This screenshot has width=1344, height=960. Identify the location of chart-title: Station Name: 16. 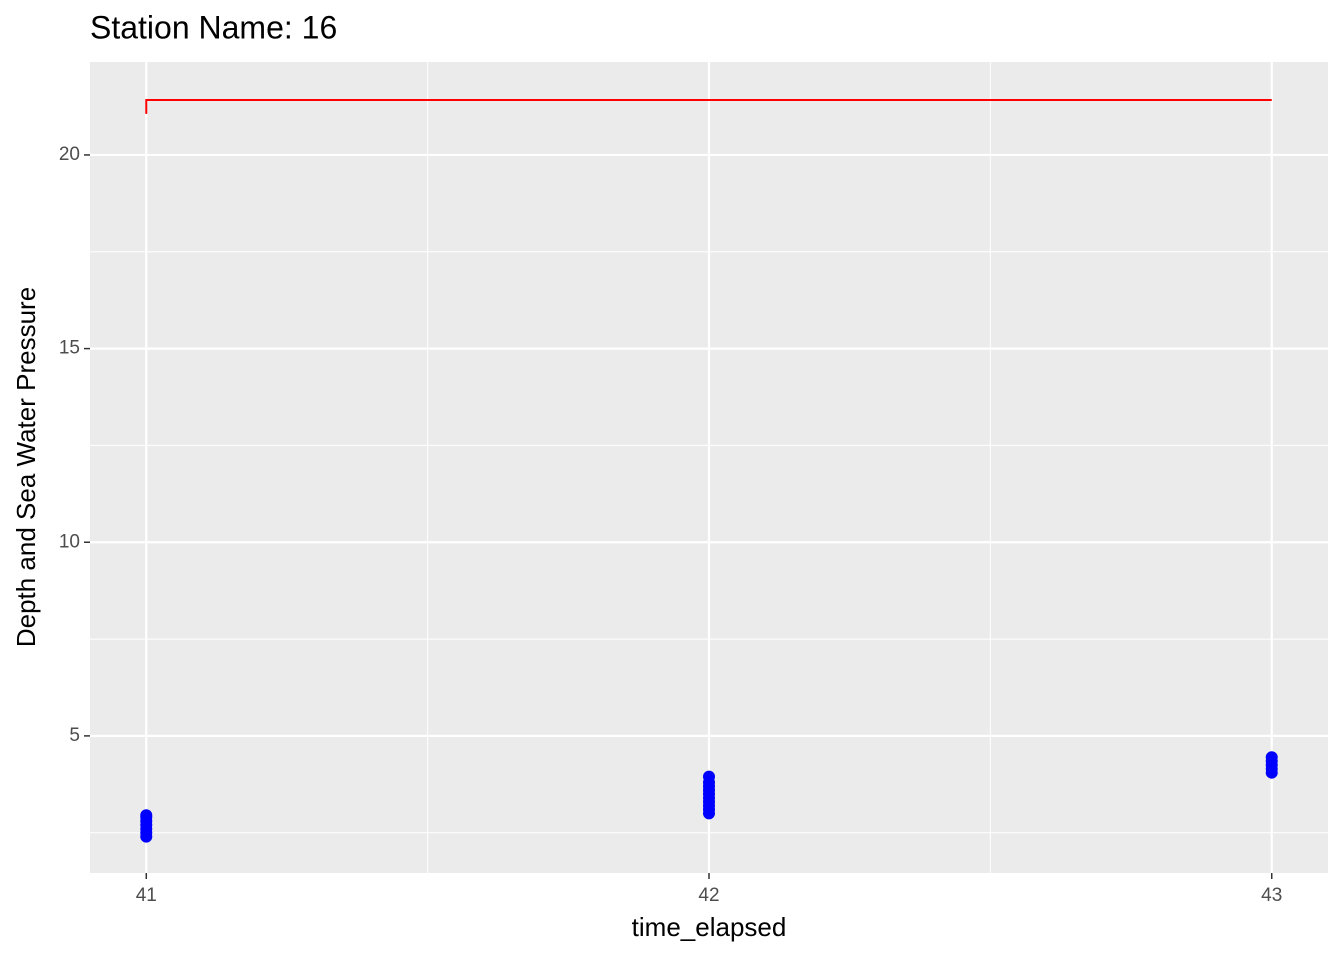
(213, 27).